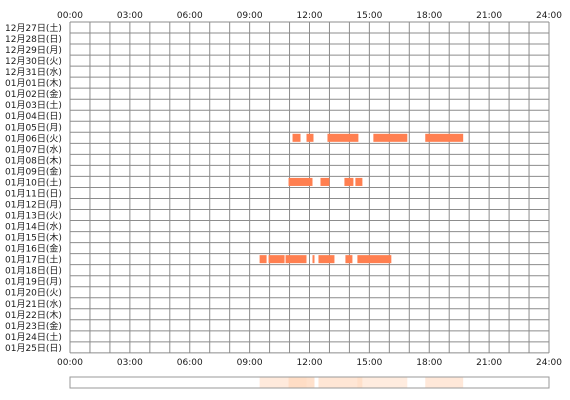 The height and width of the screenshot is (400, 570). I want to click on x-tick-label-top: 21:00, so click(489, 16).